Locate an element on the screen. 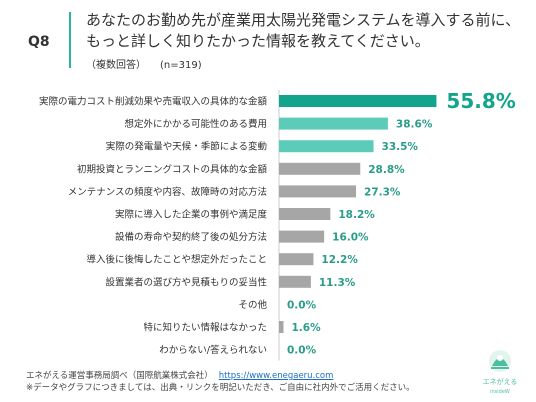 This screenshot has width=536, height=402. category-label: 実際の発電量や天候・季節による変動 is located at coordinates (186, 147).